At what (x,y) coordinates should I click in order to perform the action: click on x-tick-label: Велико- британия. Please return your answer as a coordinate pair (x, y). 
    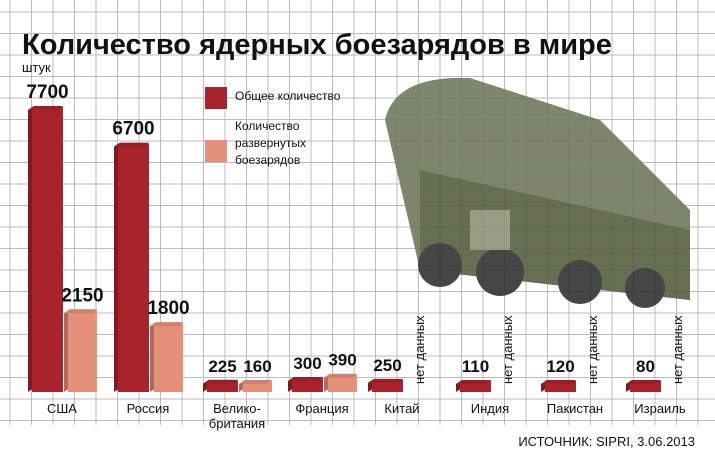
    Looking at the image, I should click on (237, 416).